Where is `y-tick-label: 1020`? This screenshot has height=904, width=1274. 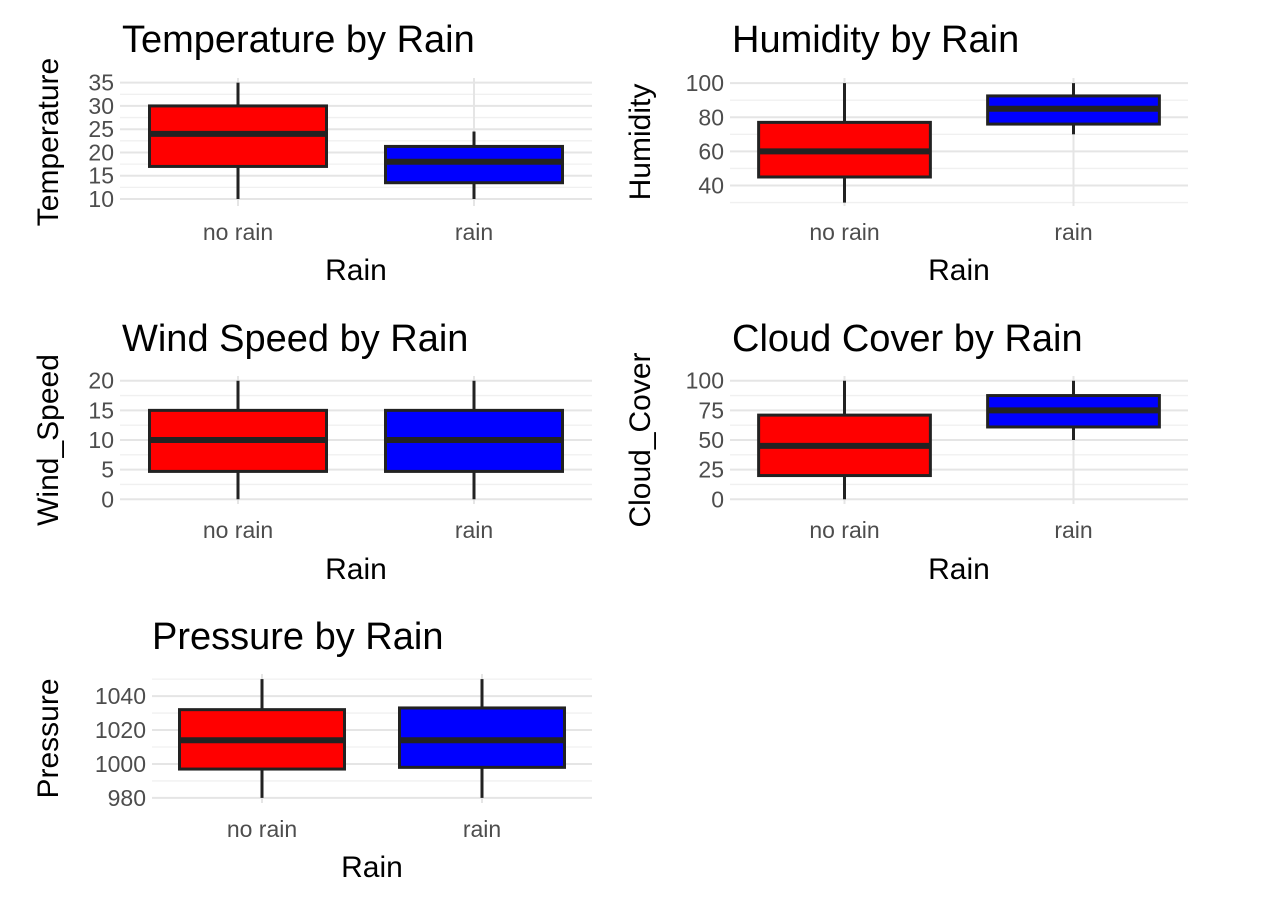 y-tick-label: 1020 is located at coordinates (120, 730).